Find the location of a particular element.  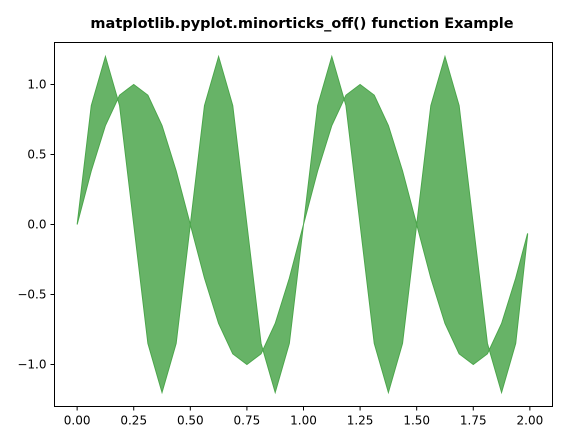

x-tick-label: 1.25 is located at coordinates (360, 421).